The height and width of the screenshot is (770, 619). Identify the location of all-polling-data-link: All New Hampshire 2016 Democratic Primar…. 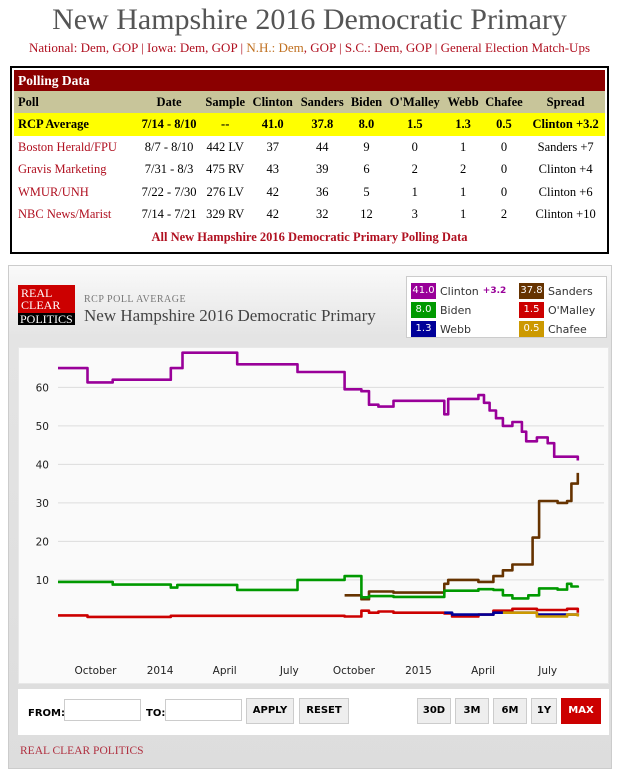
(309, 237).